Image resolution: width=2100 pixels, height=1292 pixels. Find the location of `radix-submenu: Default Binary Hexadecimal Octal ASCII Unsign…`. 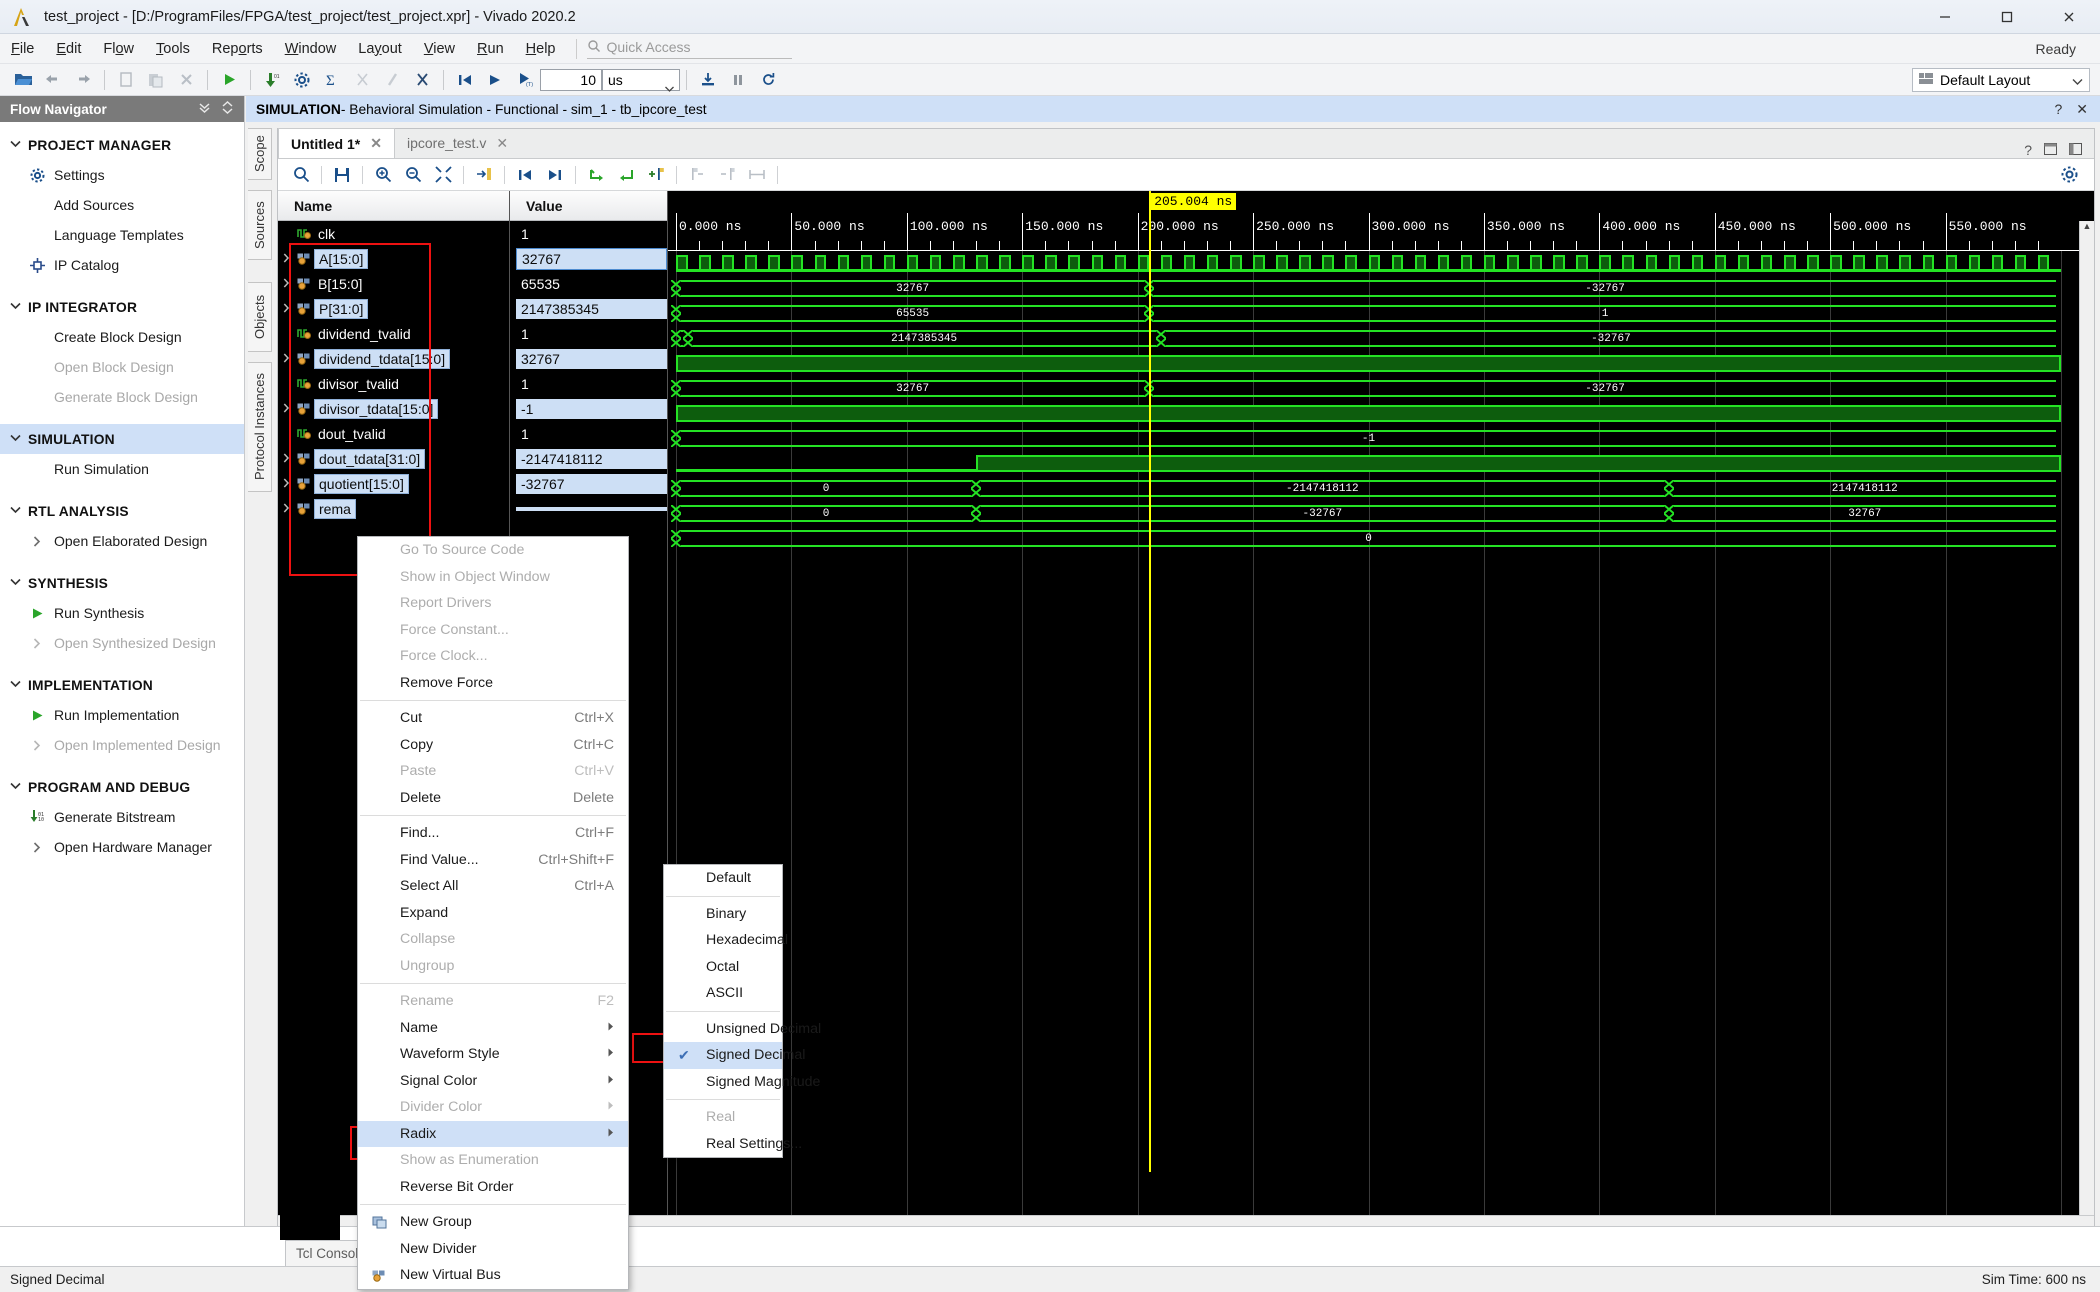

radix-submenu: Default Binary Hexadecimal Octal ASCII Unsign… is located at coordinates (742, 1011).